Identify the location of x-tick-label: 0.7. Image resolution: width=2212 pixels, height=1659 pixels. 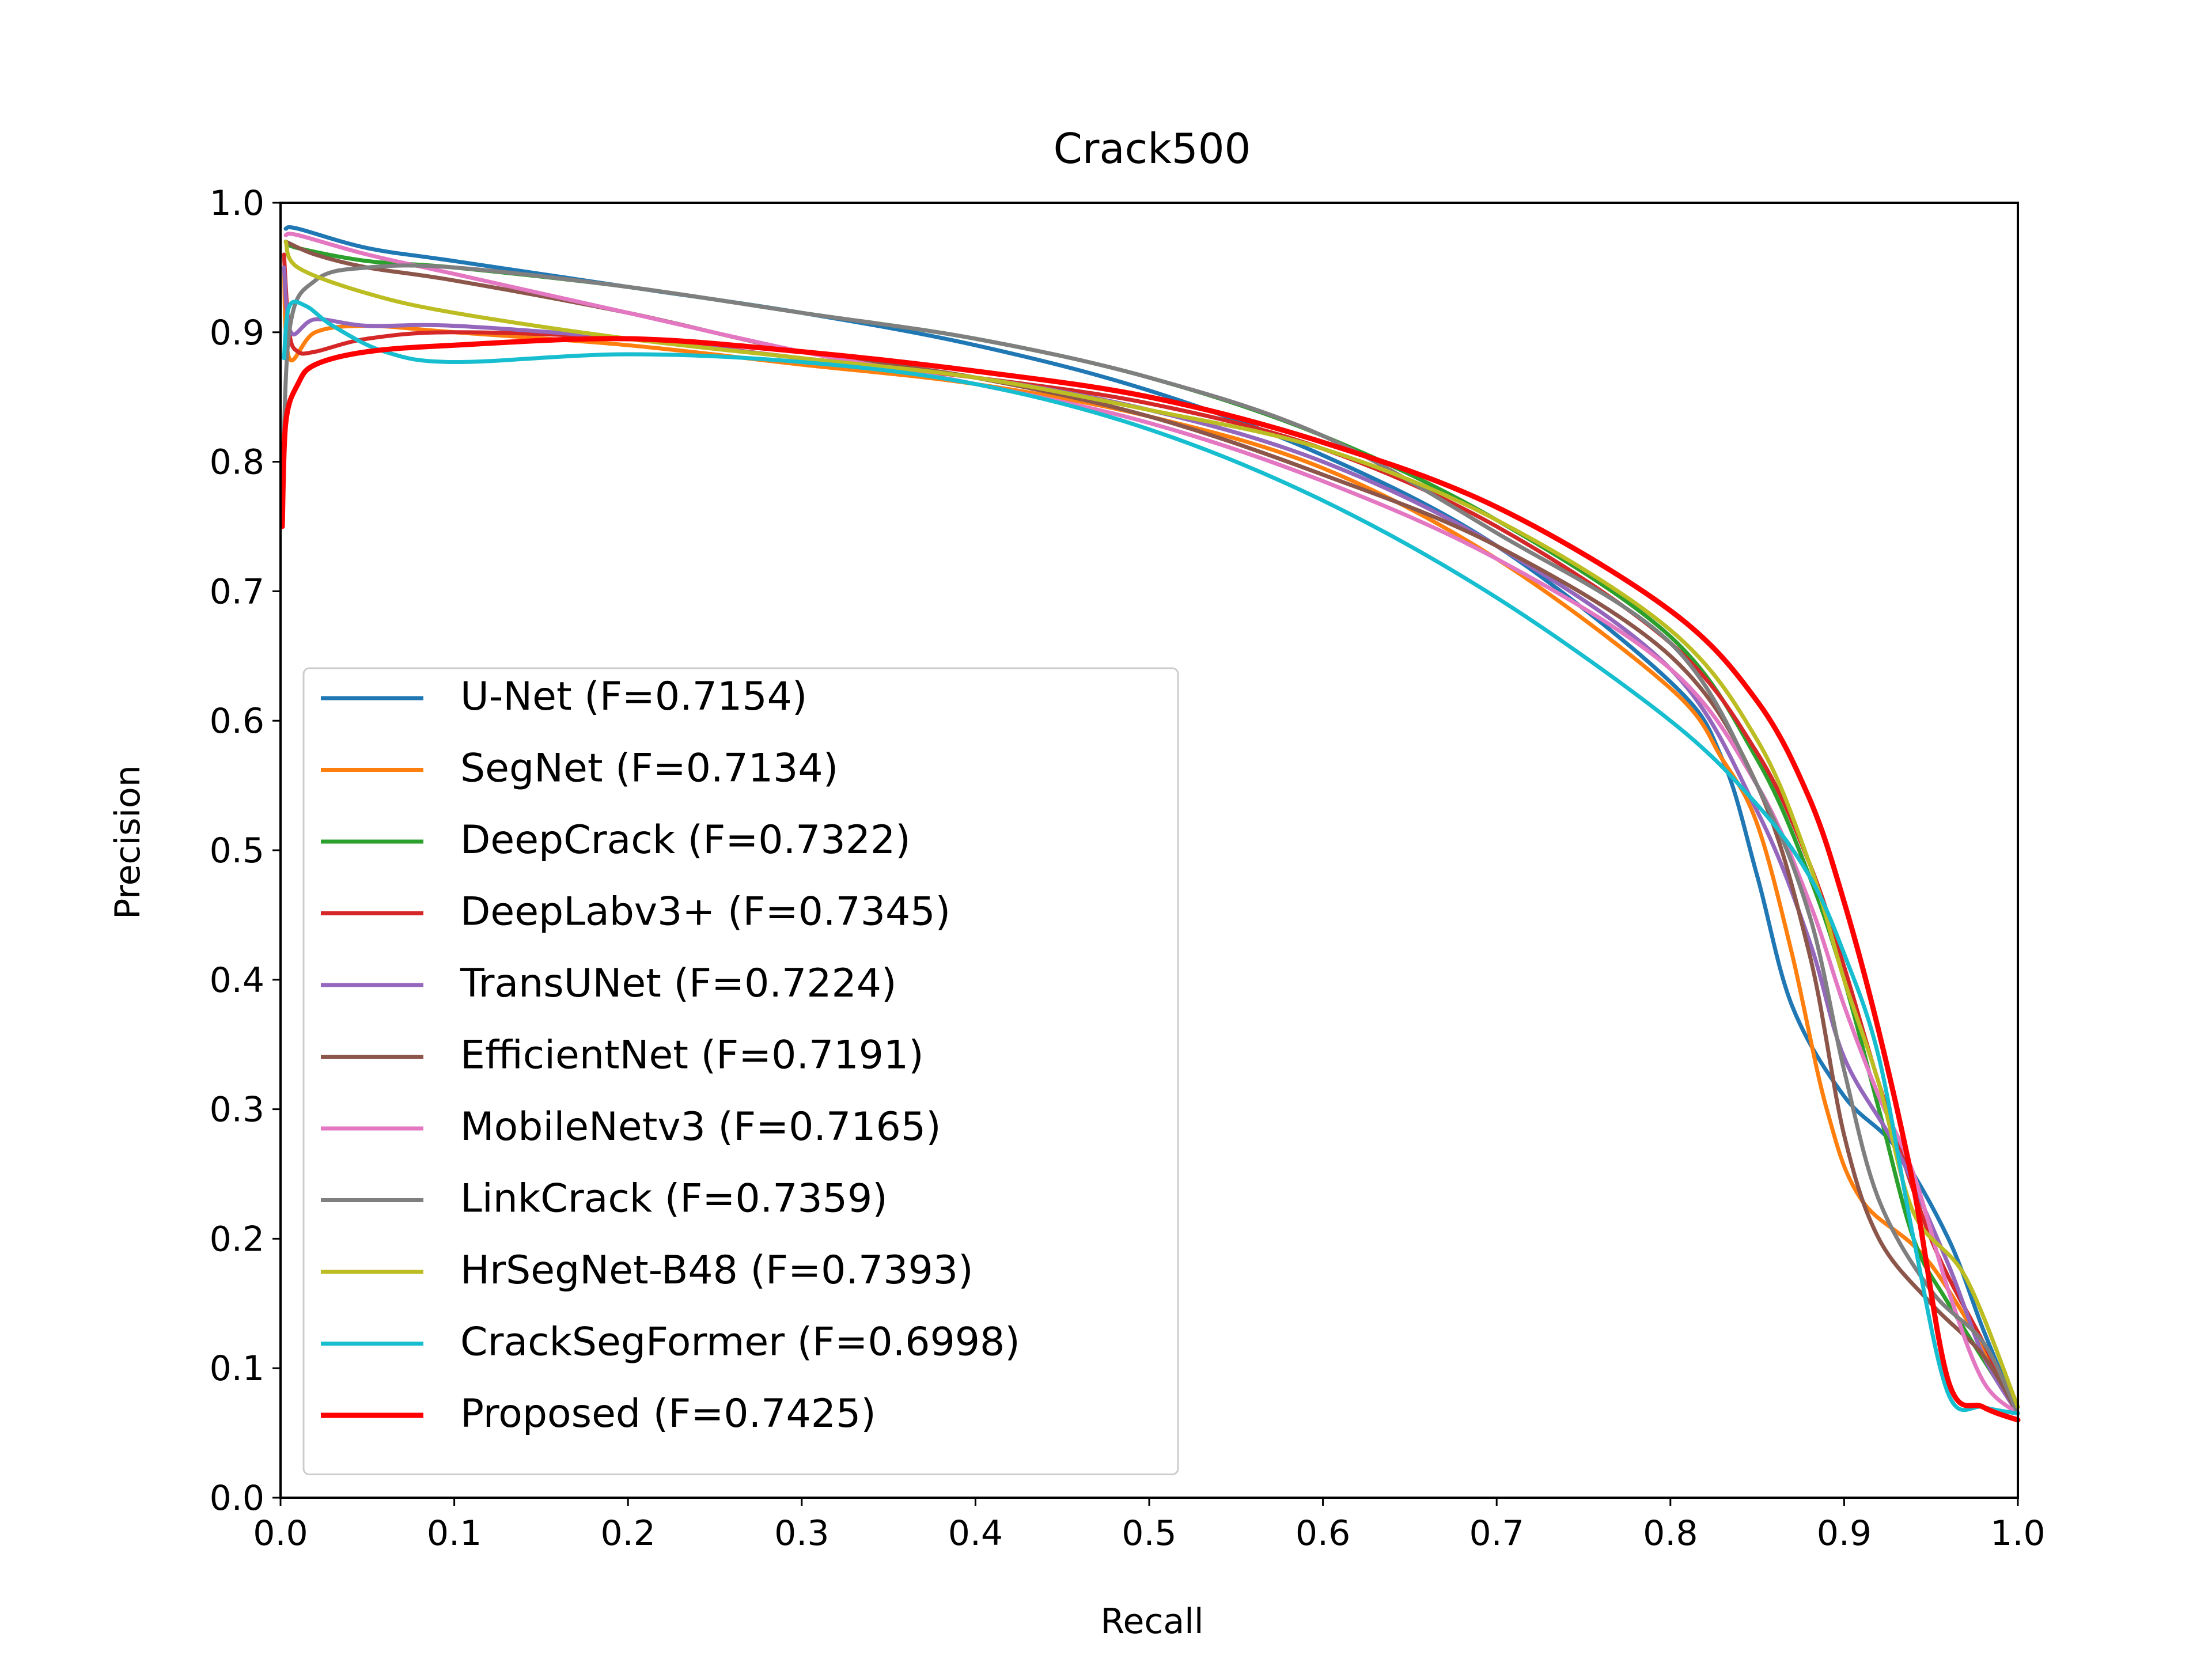
(1496, 1533).